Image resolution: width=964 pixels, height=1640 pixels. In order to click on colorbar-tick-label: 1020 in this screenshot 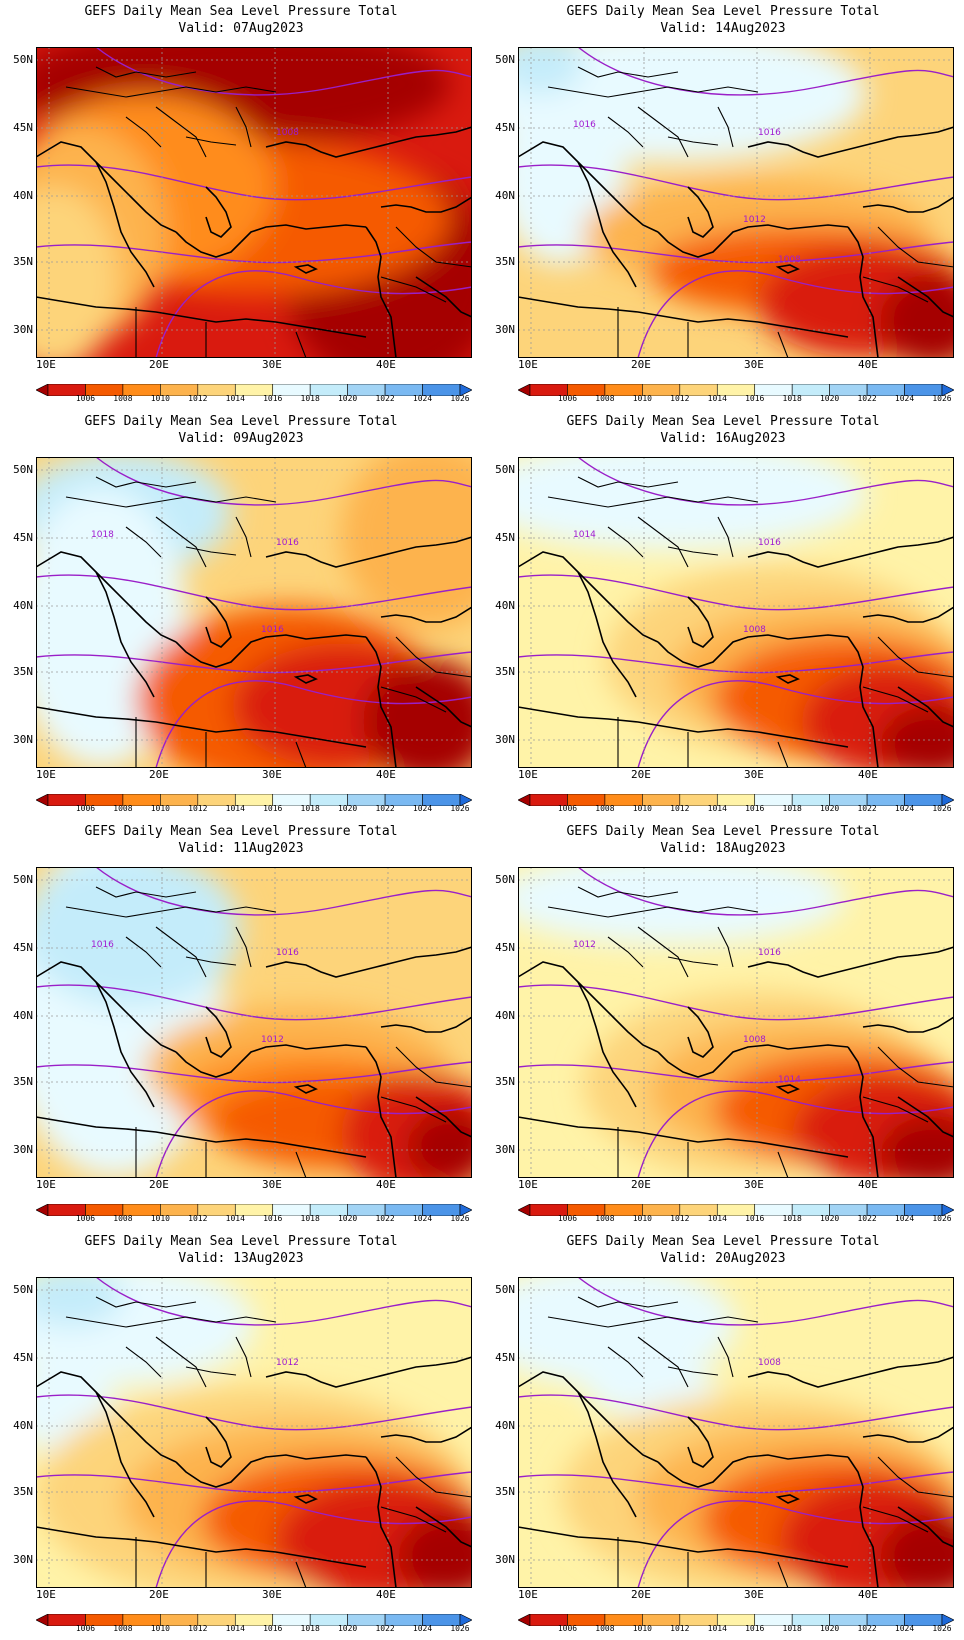, I will do `click(347, 398)`.